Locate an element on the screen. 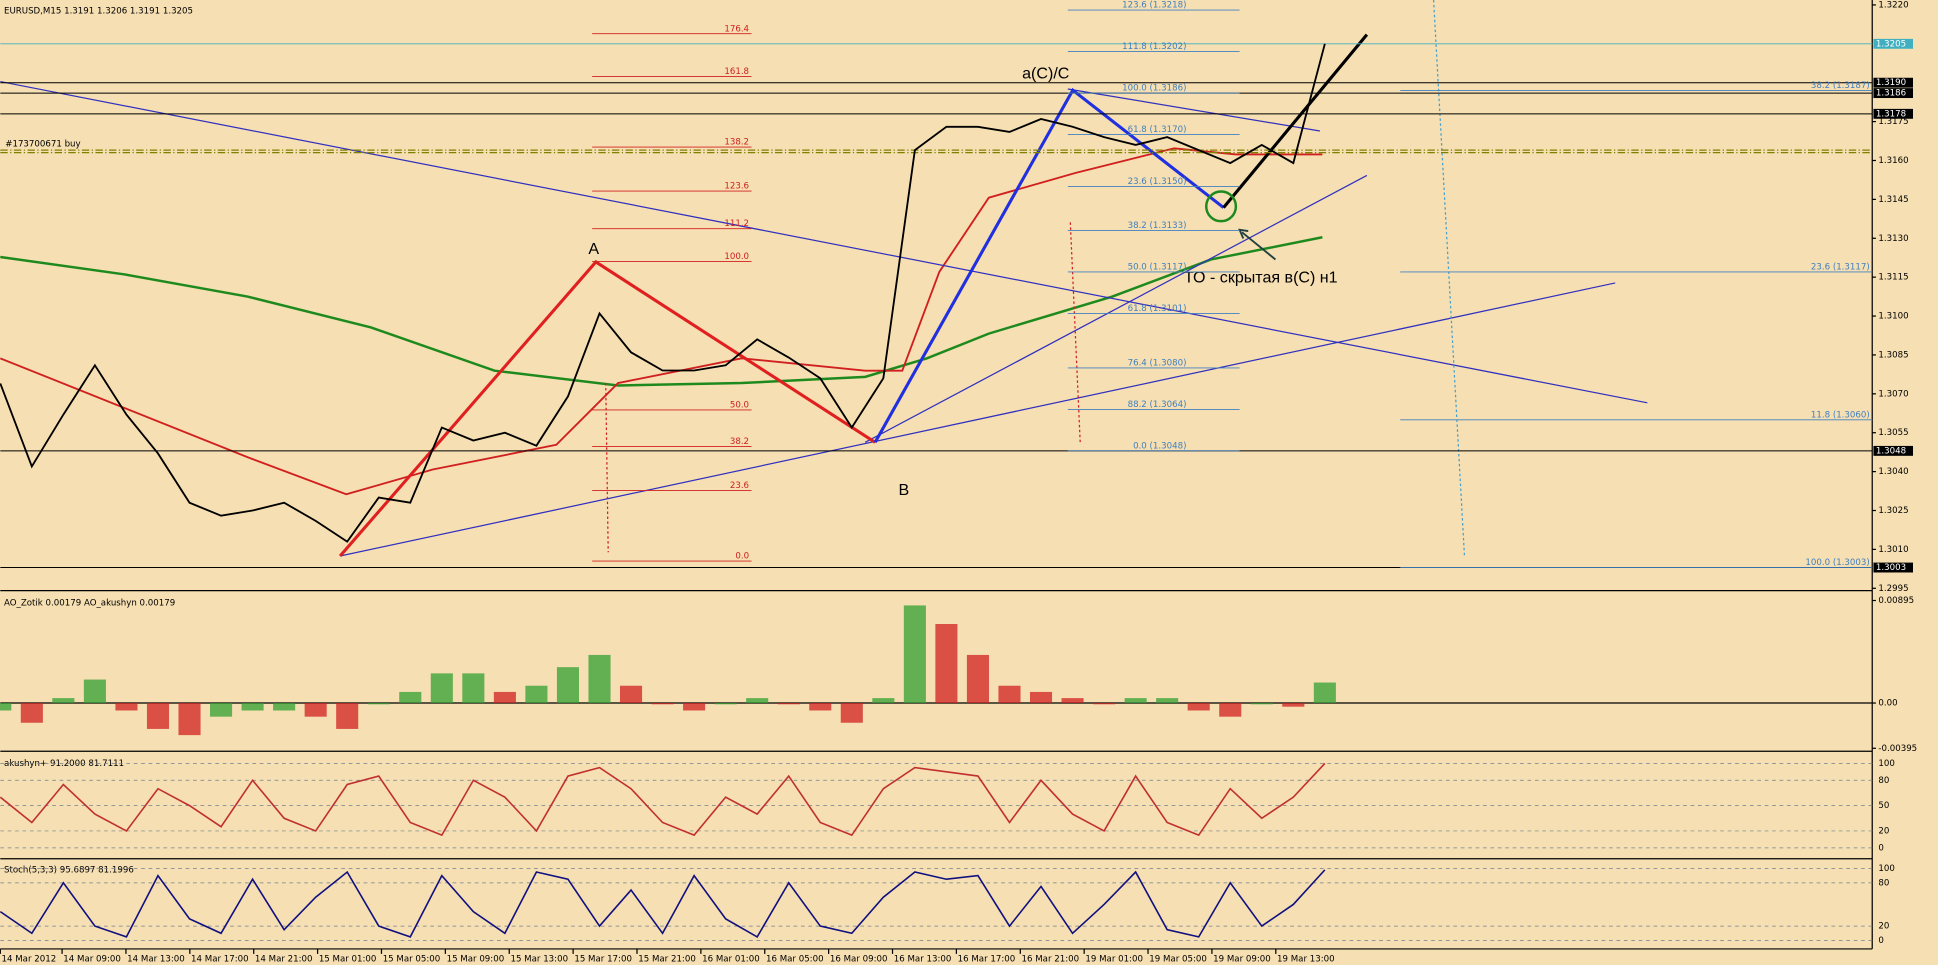  x-tick-label: 16 Mar 21:00 is located at coordinates (1051, 959).